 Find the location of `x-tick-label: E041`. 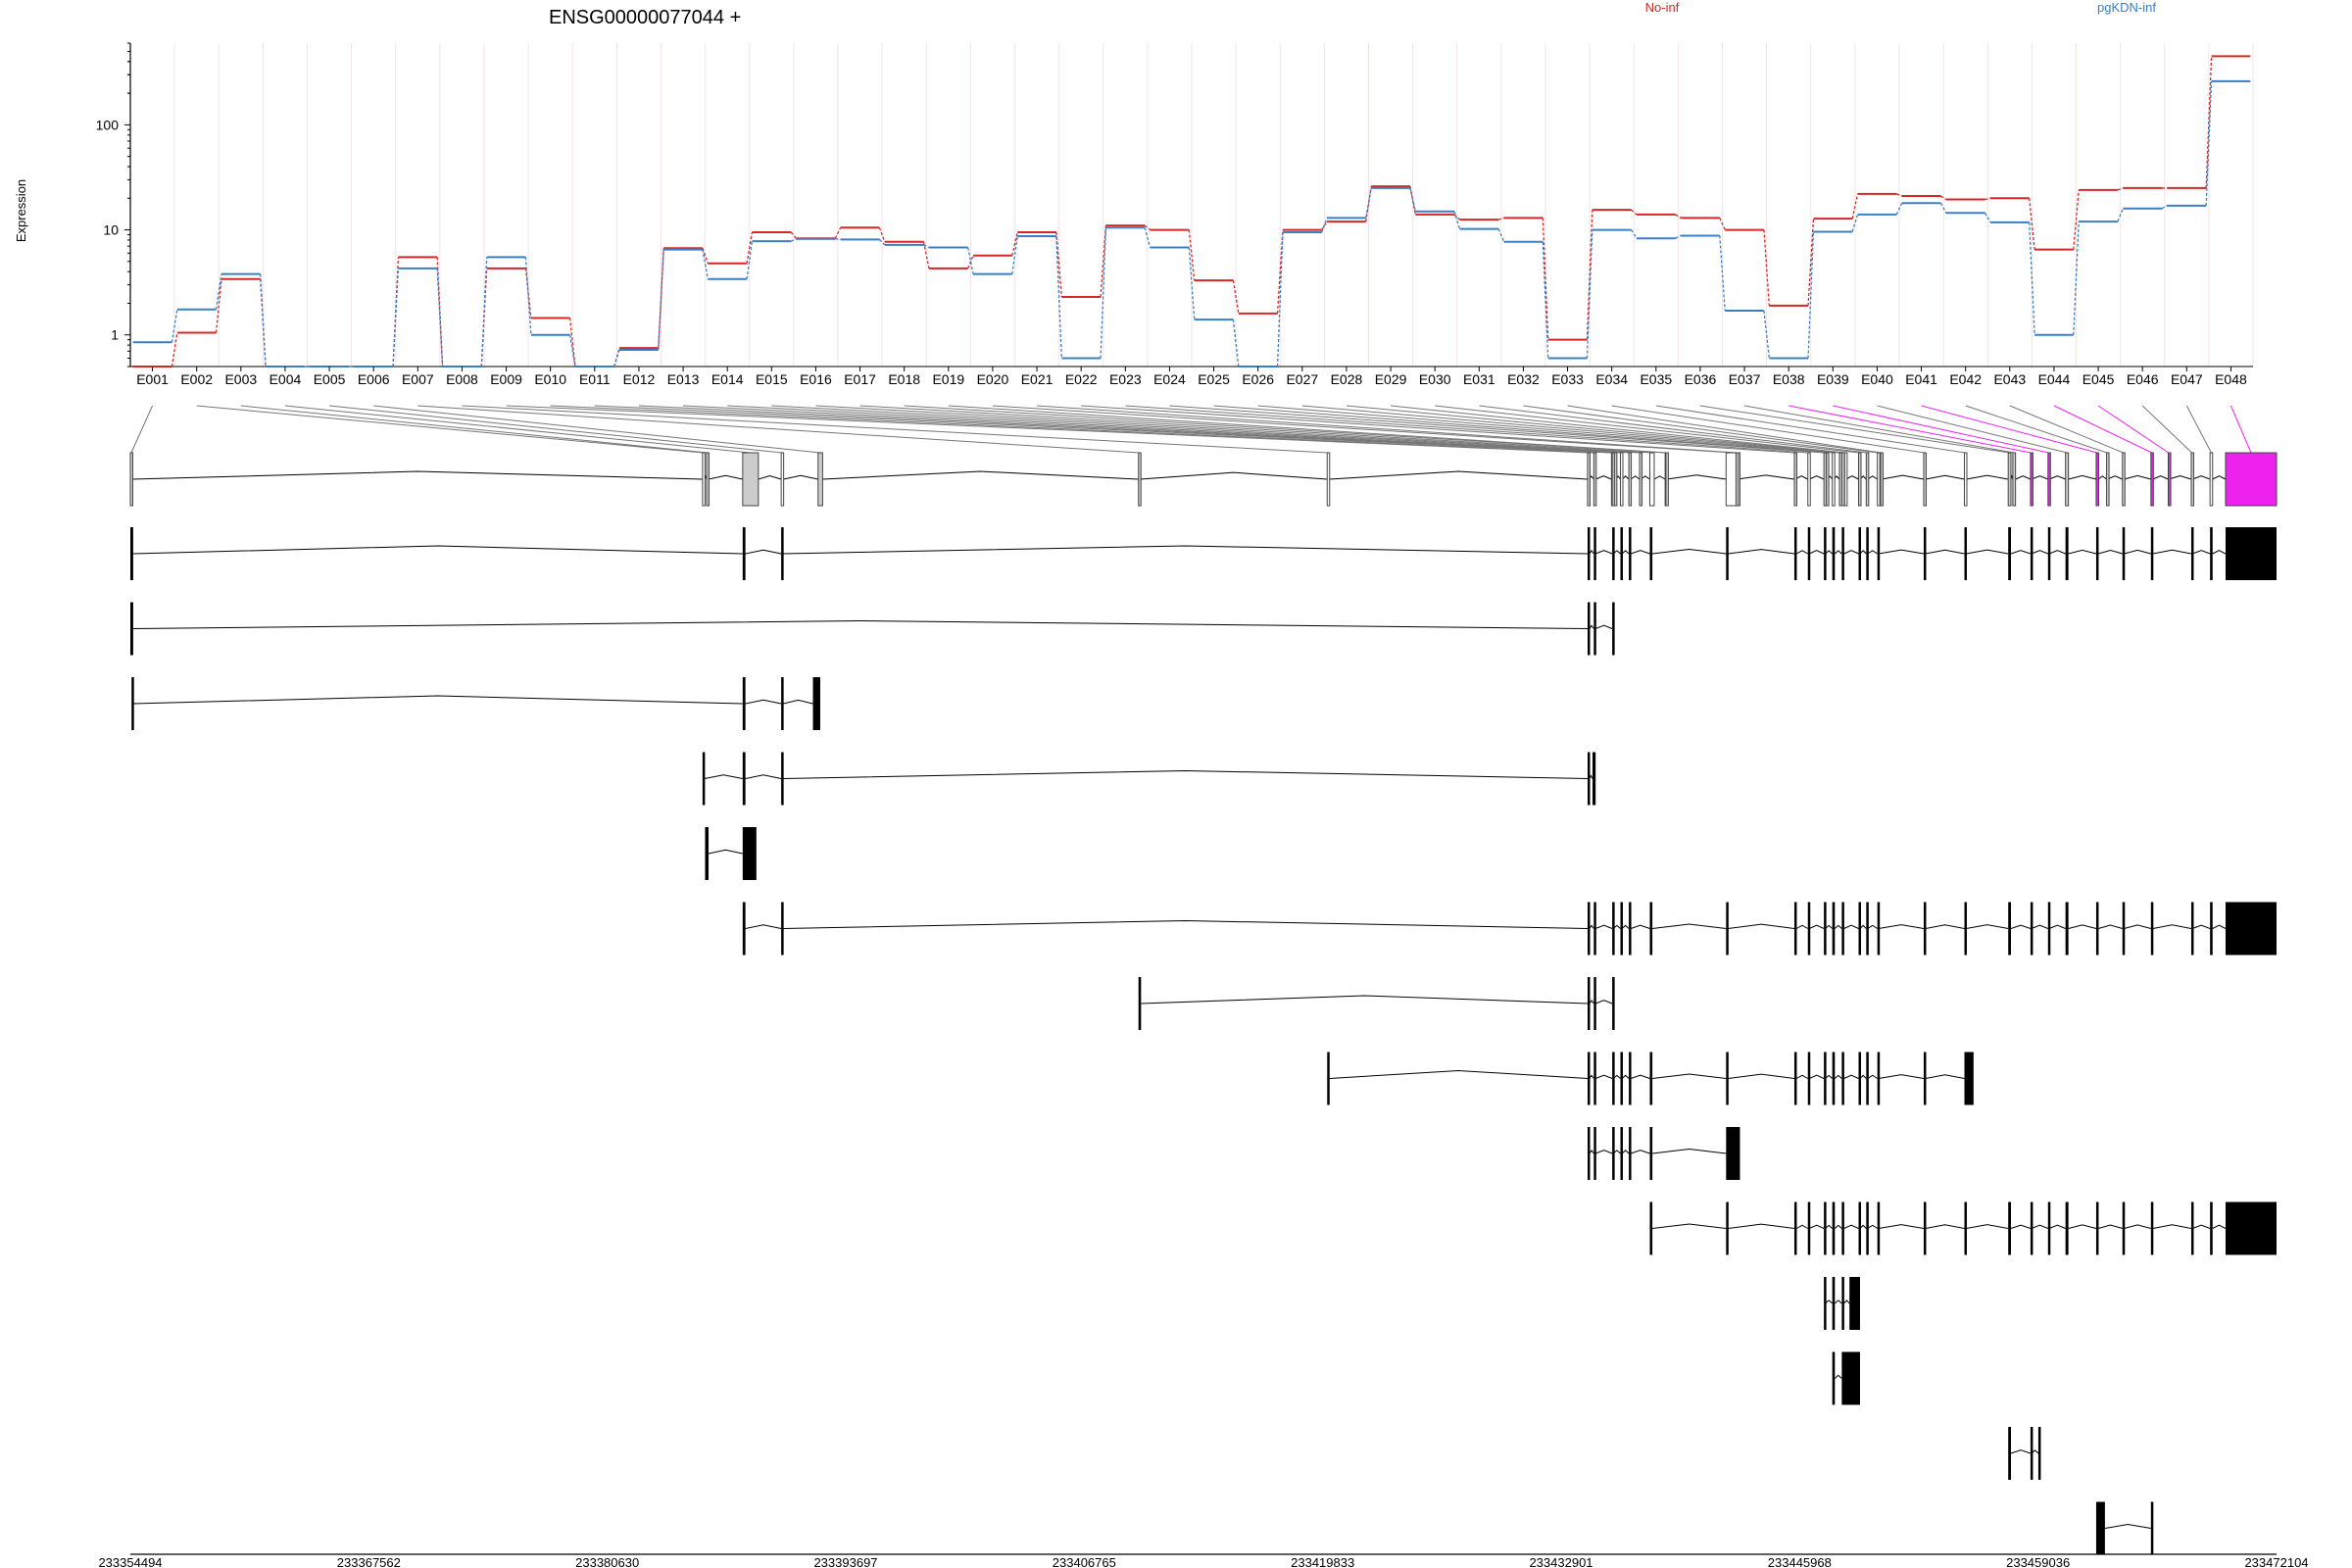

x-tick-label: E041 is located at coordinates (1921, 379).